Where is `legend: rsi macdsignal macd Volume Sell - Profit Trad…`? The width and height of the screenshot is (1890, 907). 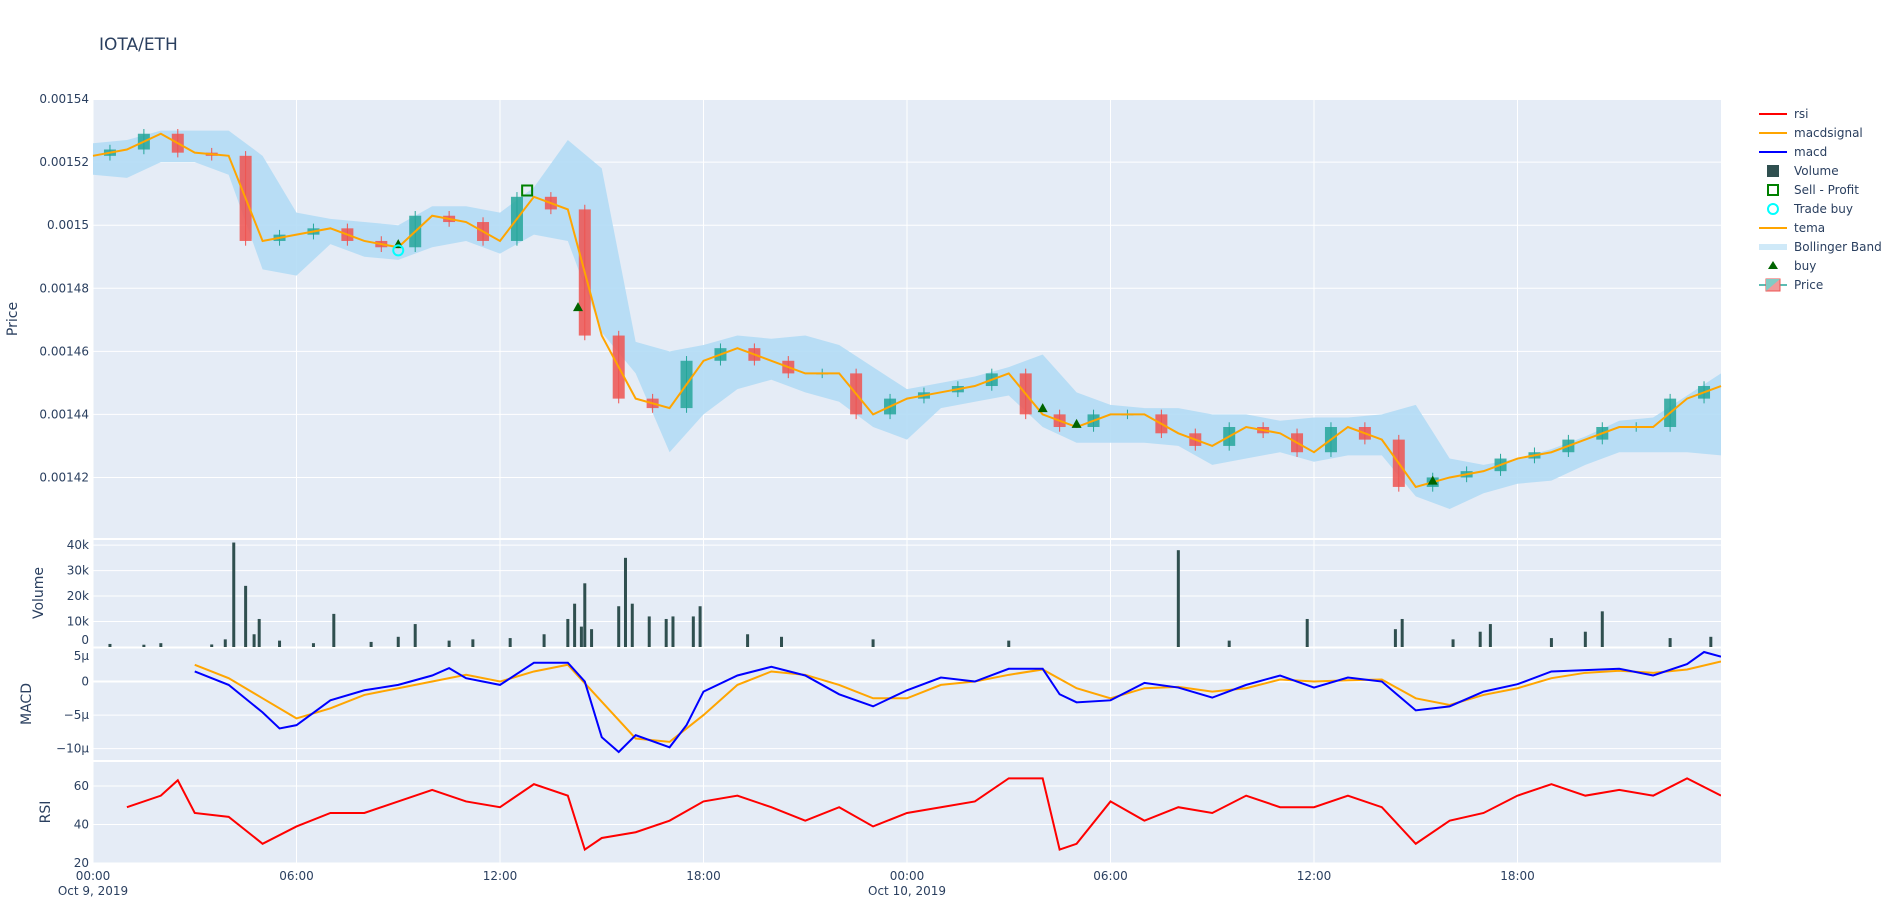 legend: rsi macdsignal macd Volume Sell - Profit Trad… is located at coordinates (1820, 199).